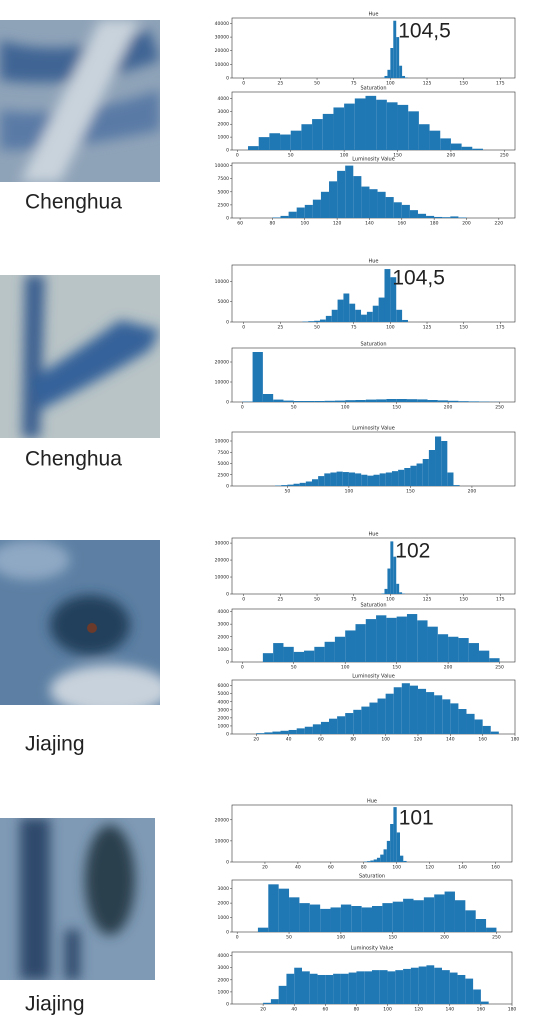 This screenshot has width=542, height=1024. Describe the element at coordinates (500, 600) in the screenshot. I see `x-tick-label: 175` at that location.